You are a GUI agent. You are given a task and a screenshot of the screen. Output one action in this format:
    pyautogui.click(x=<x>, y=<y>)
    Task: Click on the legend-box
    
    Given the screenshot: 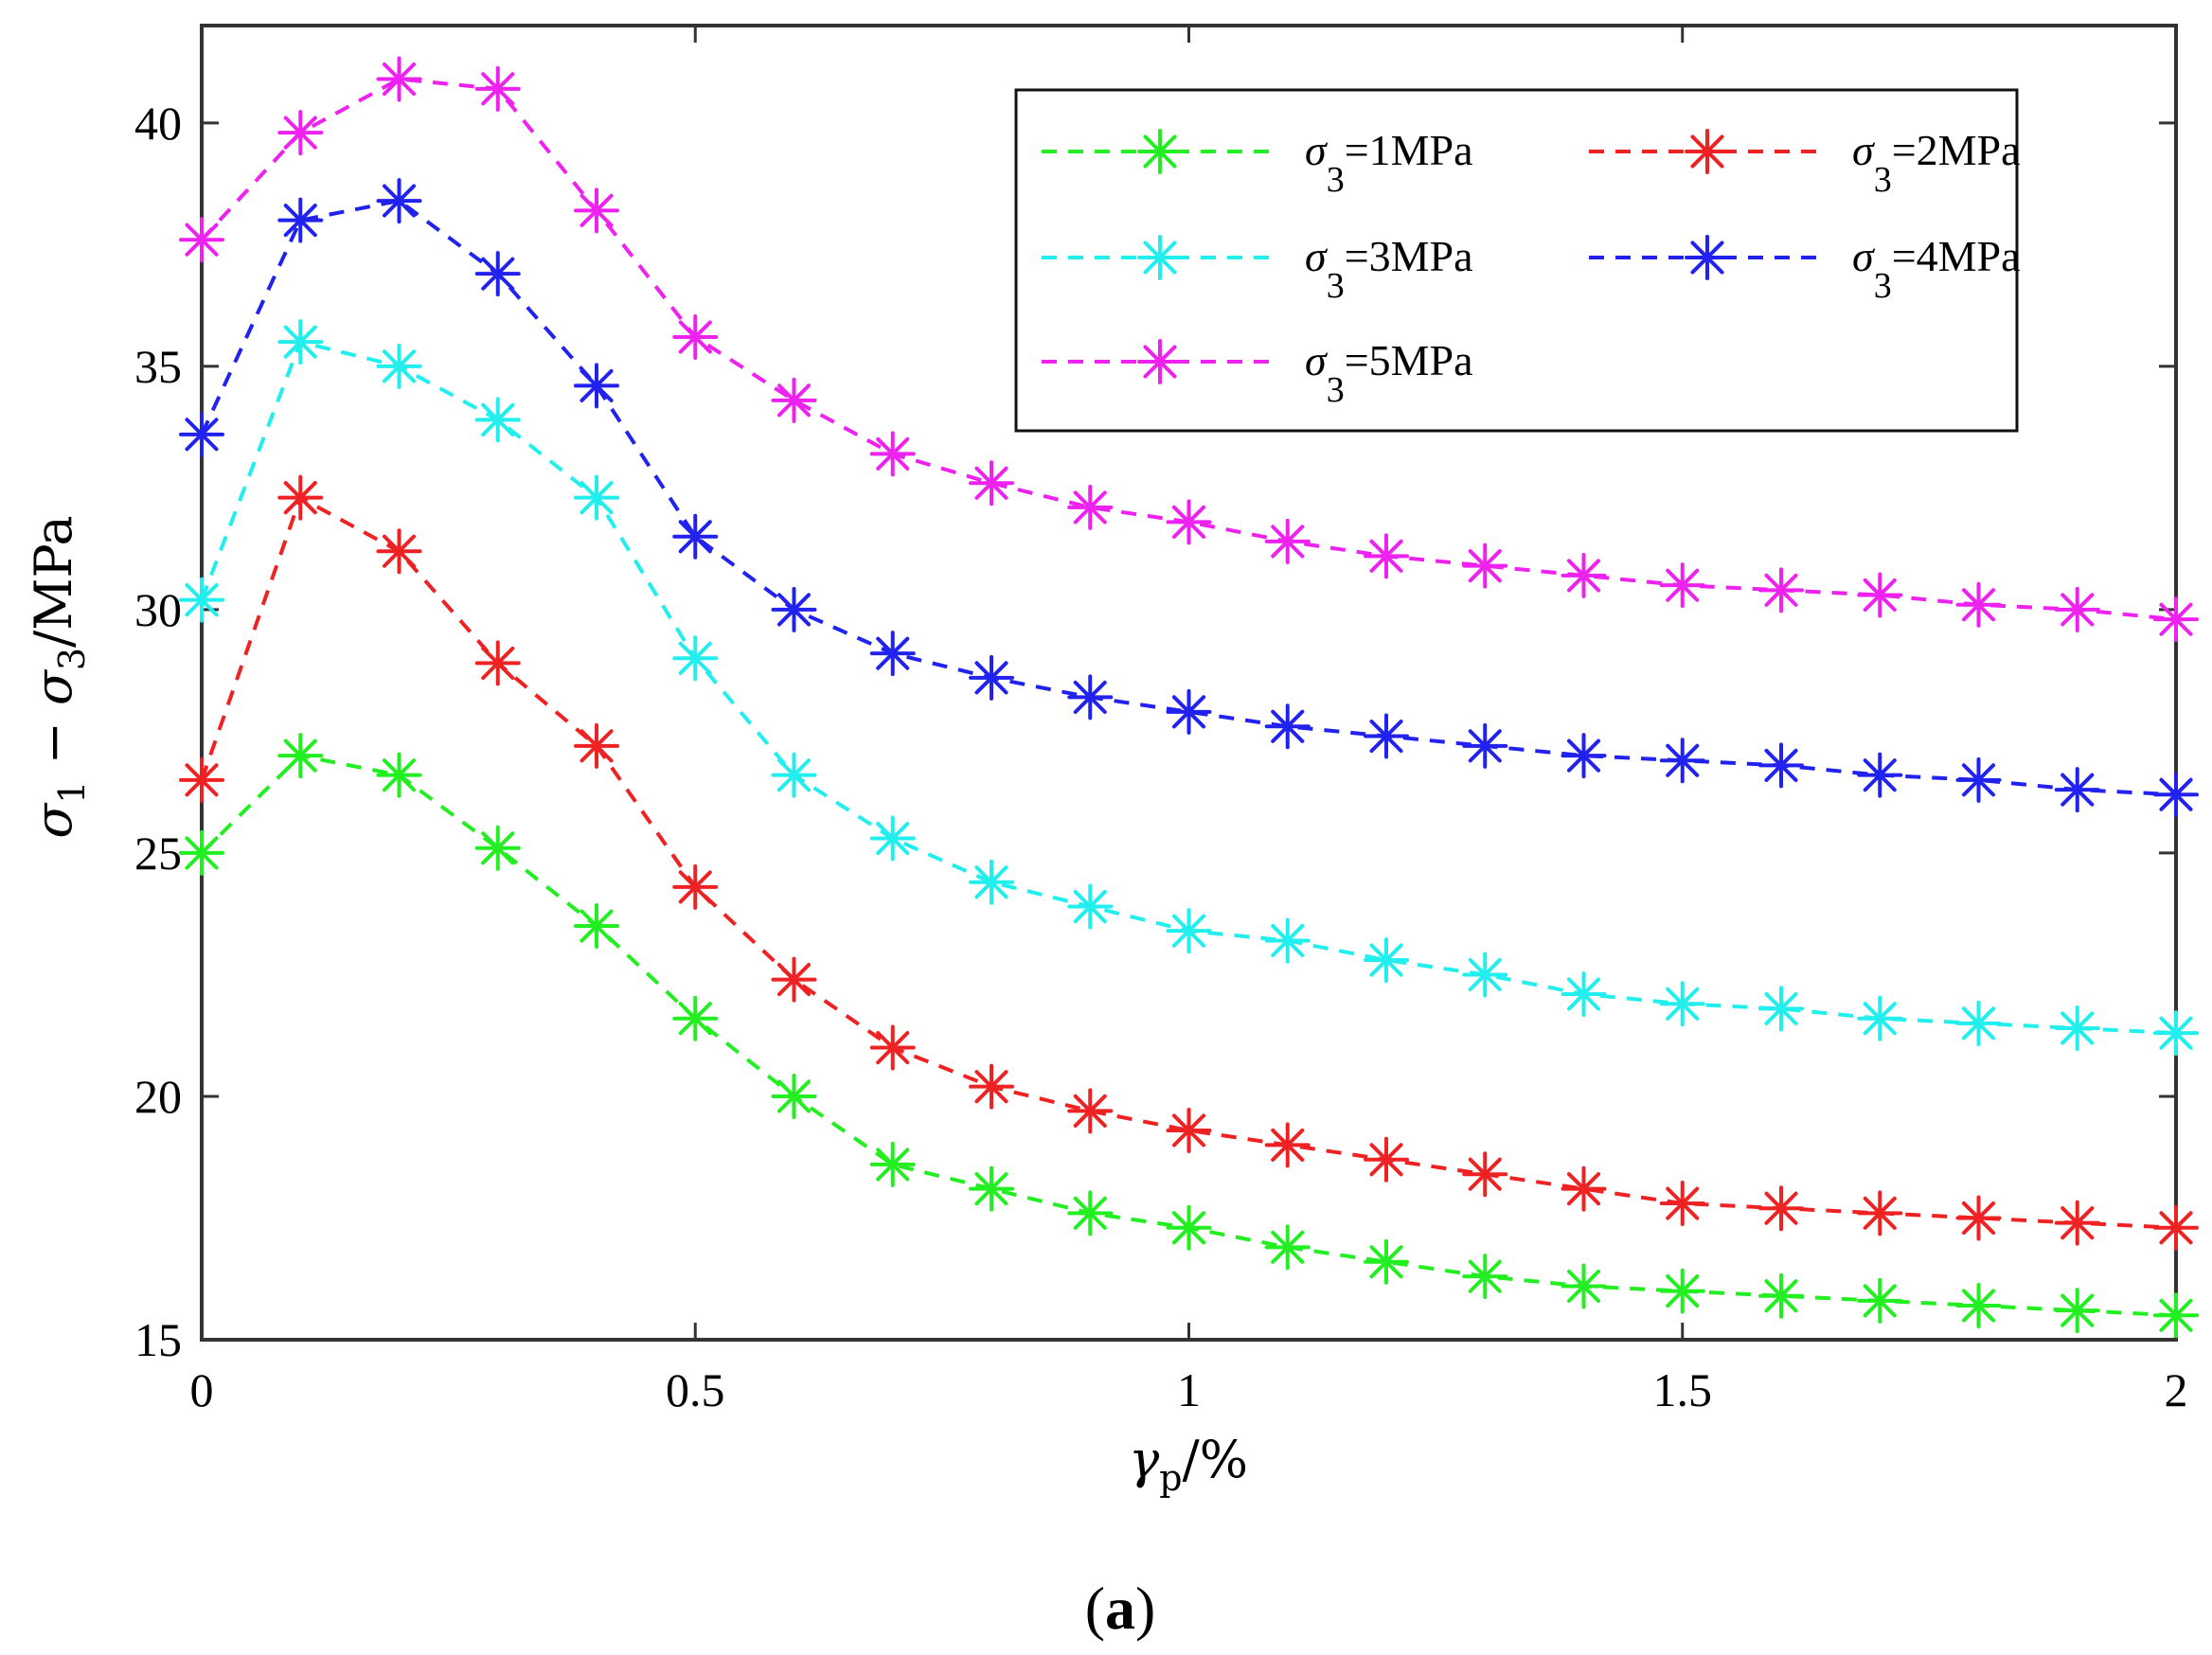 What is the action you would take?
    pyautogui.click(x=1516, y=260)
    